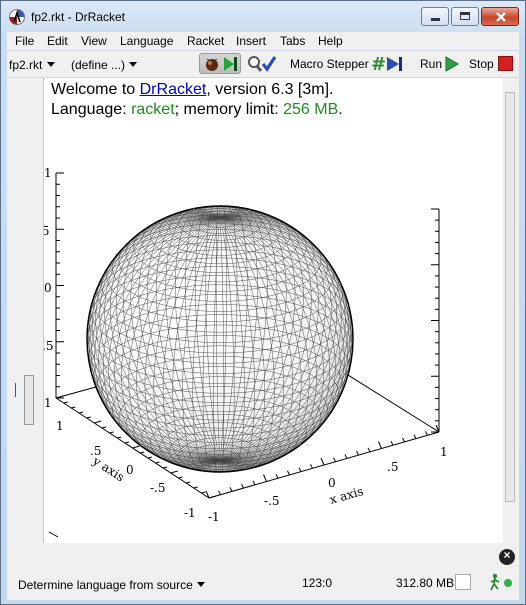 The height and width of the screenshot is (605, 526). What do you see at coordinates (508, 583) in the screenshot?
I see `status-online-icon` at bounding box center [508, 583].